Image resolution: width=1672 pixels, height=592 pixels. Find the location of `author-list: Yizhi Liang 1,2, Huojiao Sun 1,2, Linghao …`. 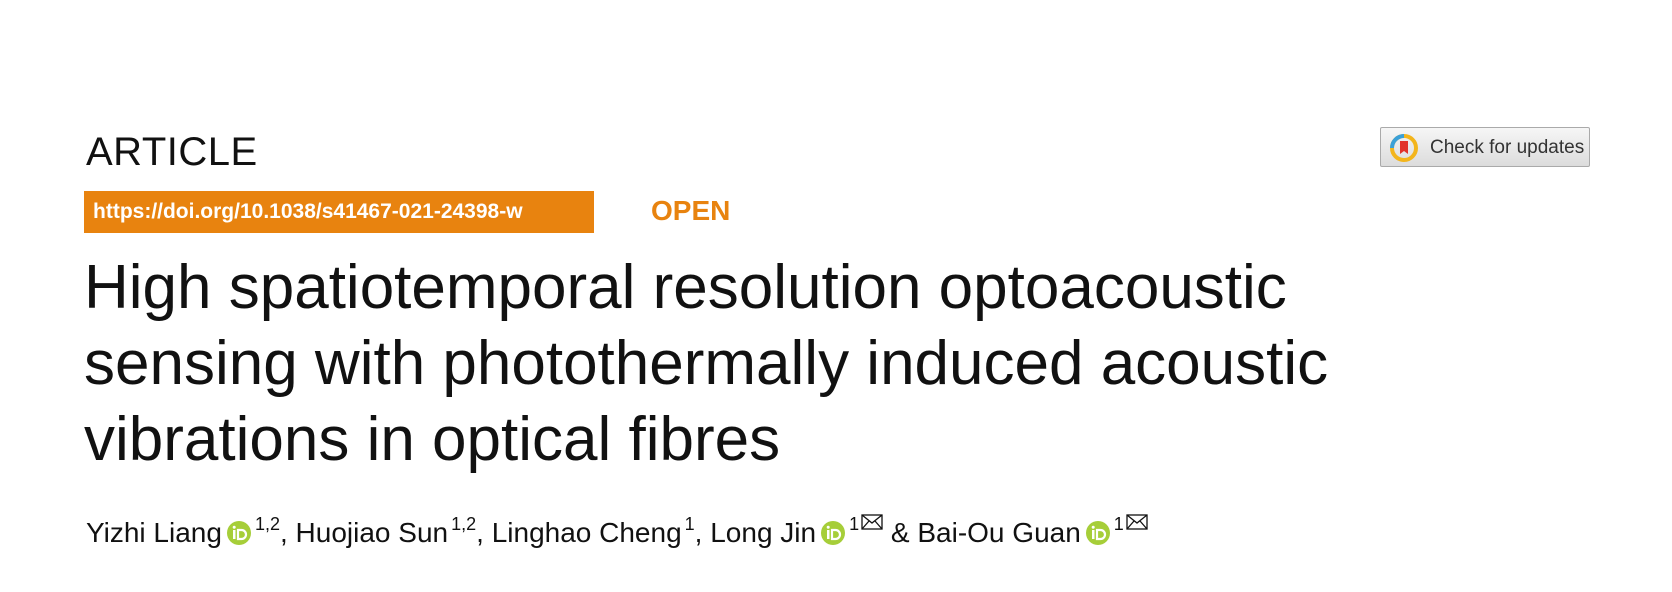

author-list: Yizhi Liang 1,2, Huojiao Sun 1,2, Linghao … is located at coordinates (617, 533).